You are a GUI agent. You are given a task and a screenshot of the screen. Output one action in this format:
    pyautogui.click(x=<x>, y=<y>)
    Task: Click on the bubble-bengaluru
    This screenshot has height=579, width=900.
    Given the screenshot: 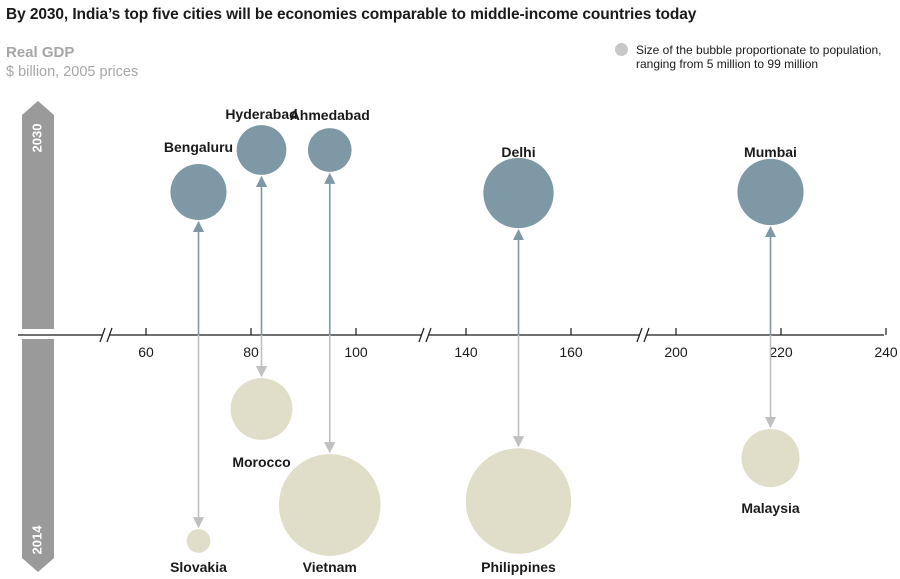 What is the action you would take?
    pyautogui.click(x=198, y=192)
    